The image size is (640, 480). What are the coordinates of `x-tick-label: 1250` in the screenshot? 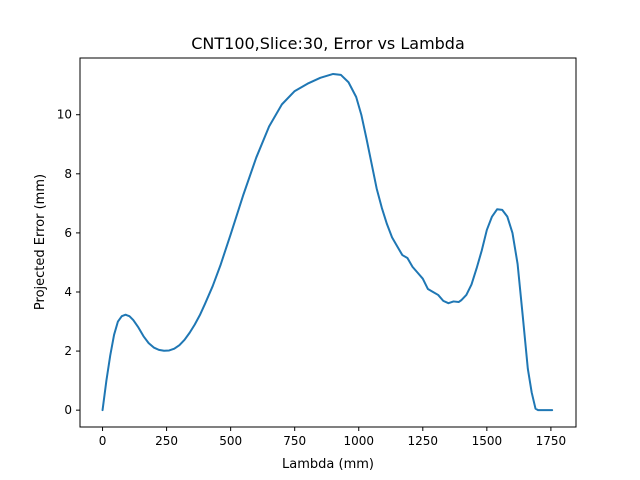 It's located at (423, 441).